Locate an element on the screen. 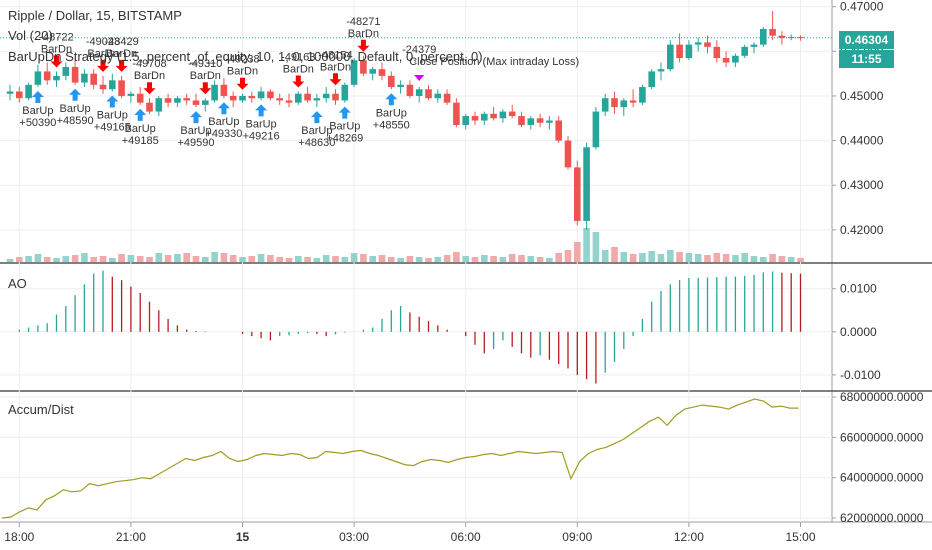 Image resolution: width=932 pixels, height=550 pixels. buy-signal-value: +49185 is located at coordinates (140, 141).